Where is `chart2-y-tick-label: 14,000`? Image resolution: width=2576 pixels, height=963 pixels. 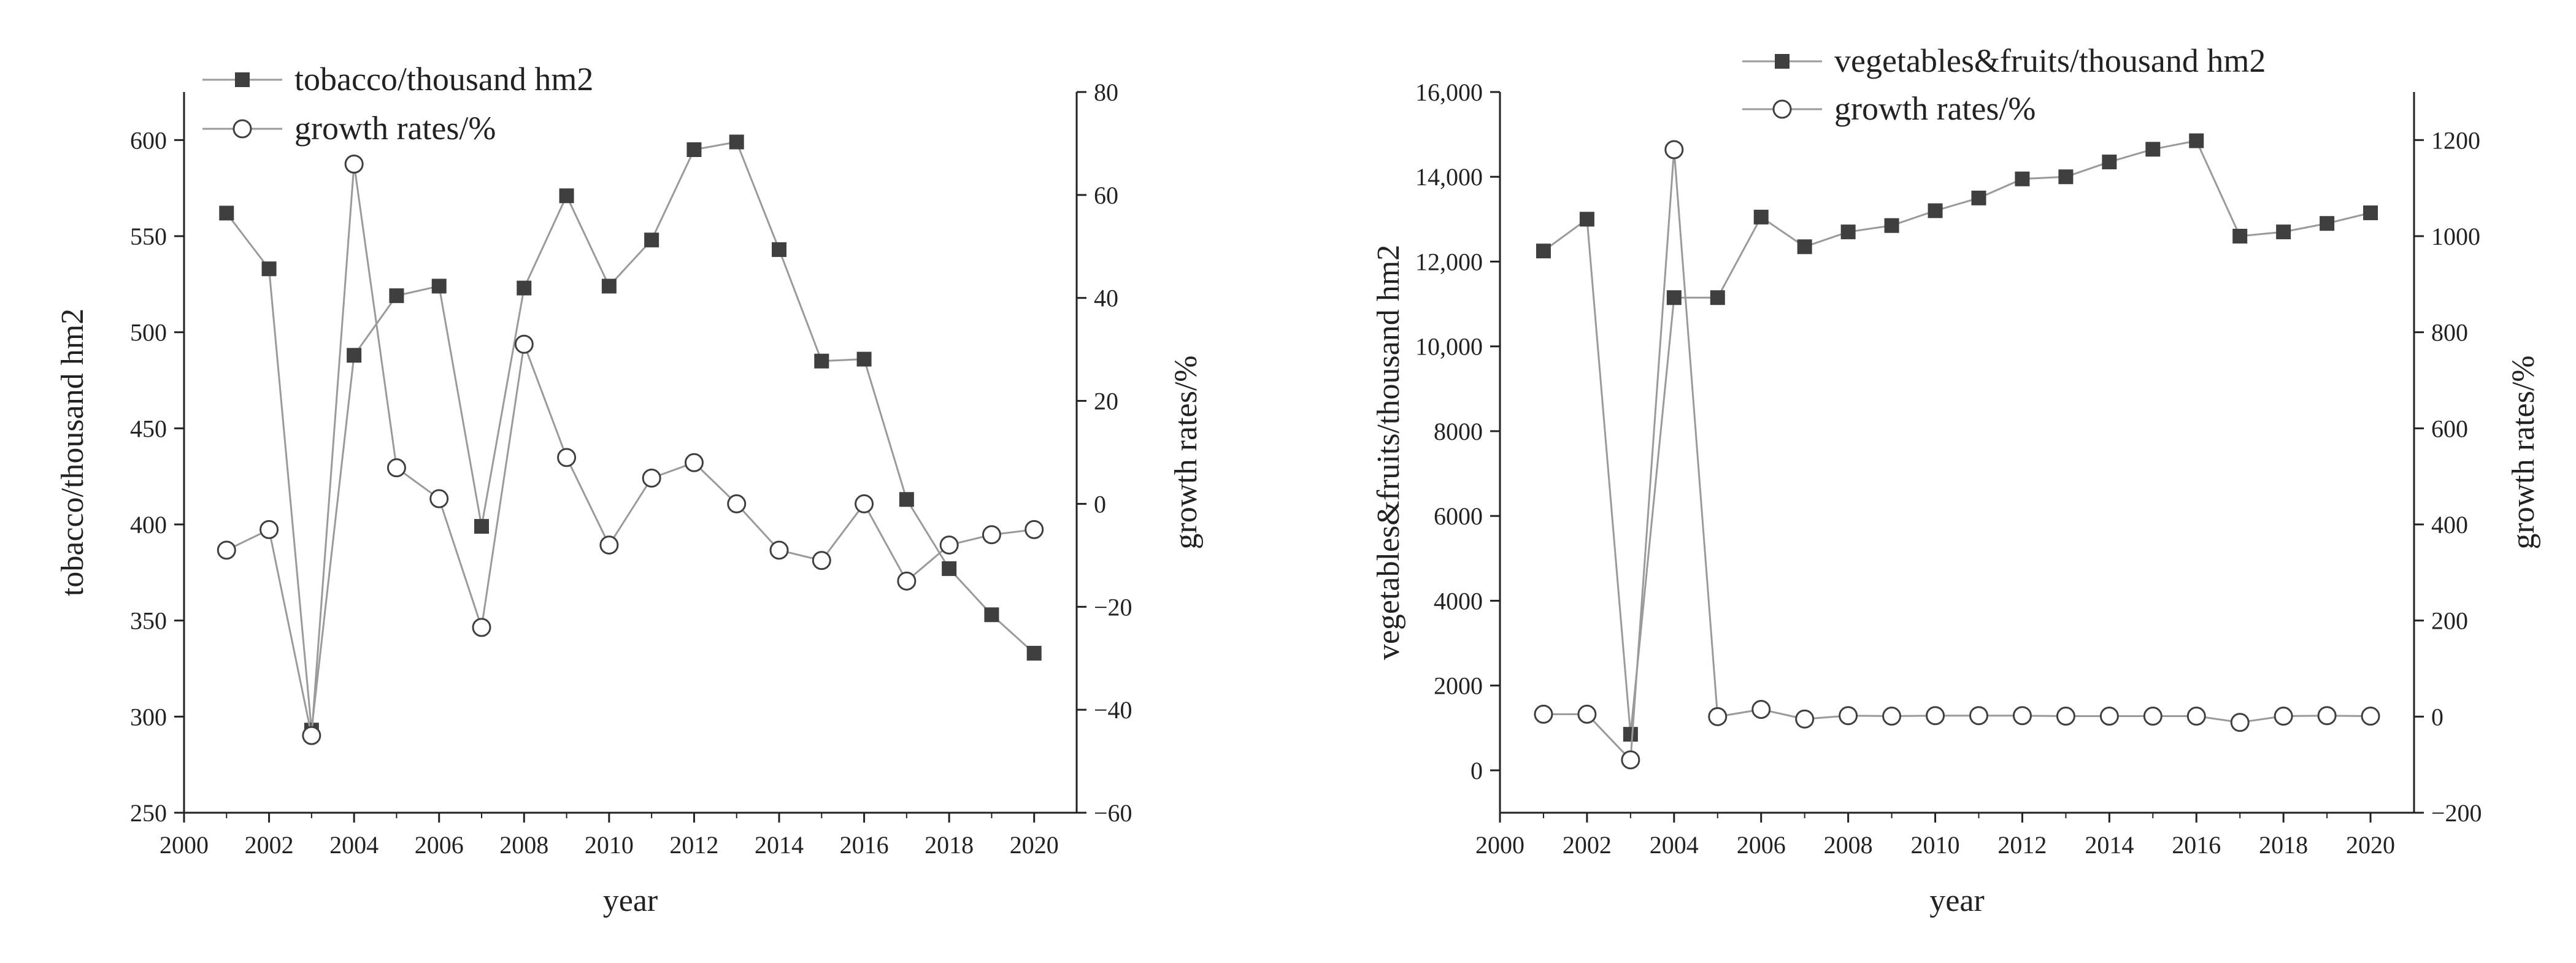
chart2-y-tick-label: 14,000 is located at coordinates (1449, 177).